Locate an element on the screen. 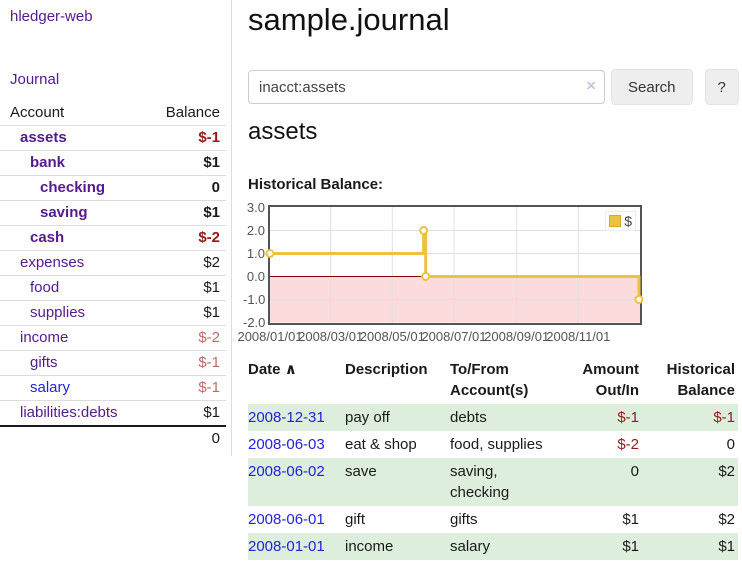 This screenshot has height=582, width=742. account-row: supplies $1 is located at coordinates (113, 313).